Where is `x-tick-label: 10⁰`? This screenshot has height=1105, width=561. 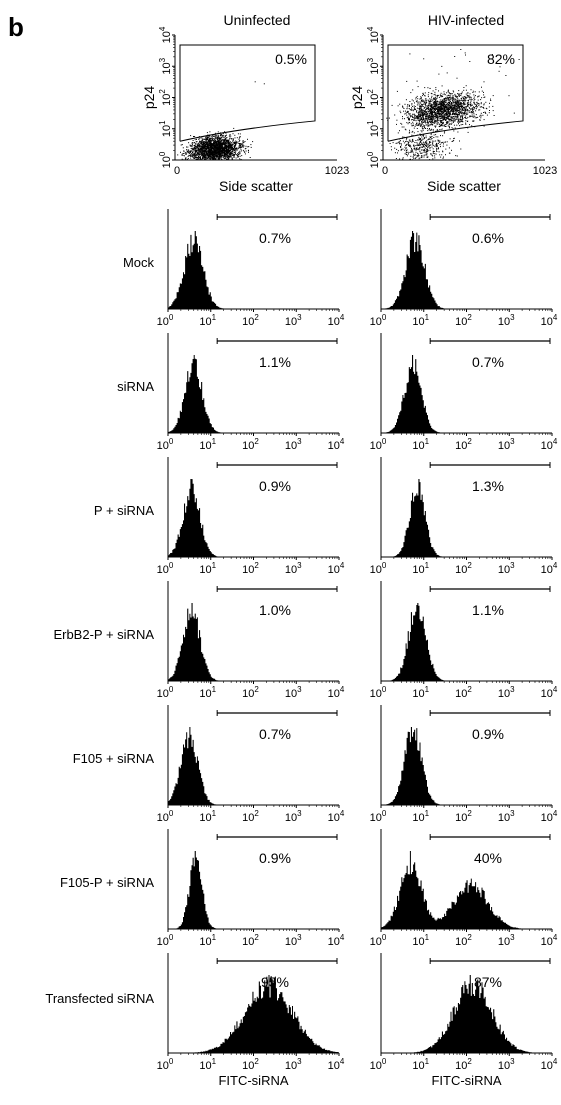 x-tick-label: 10⁰ is located at coordinates (165, 320).